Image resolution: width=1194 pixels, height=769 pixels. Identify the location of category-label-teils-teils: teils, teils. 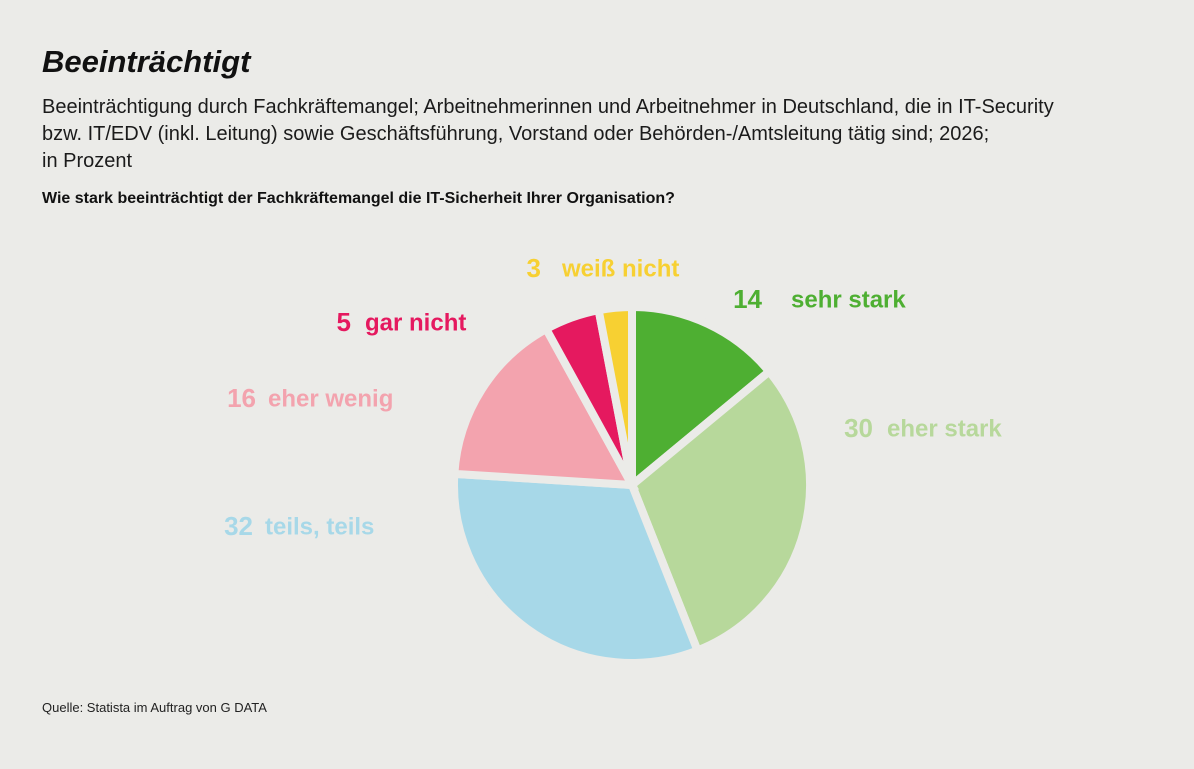
(319, 526).